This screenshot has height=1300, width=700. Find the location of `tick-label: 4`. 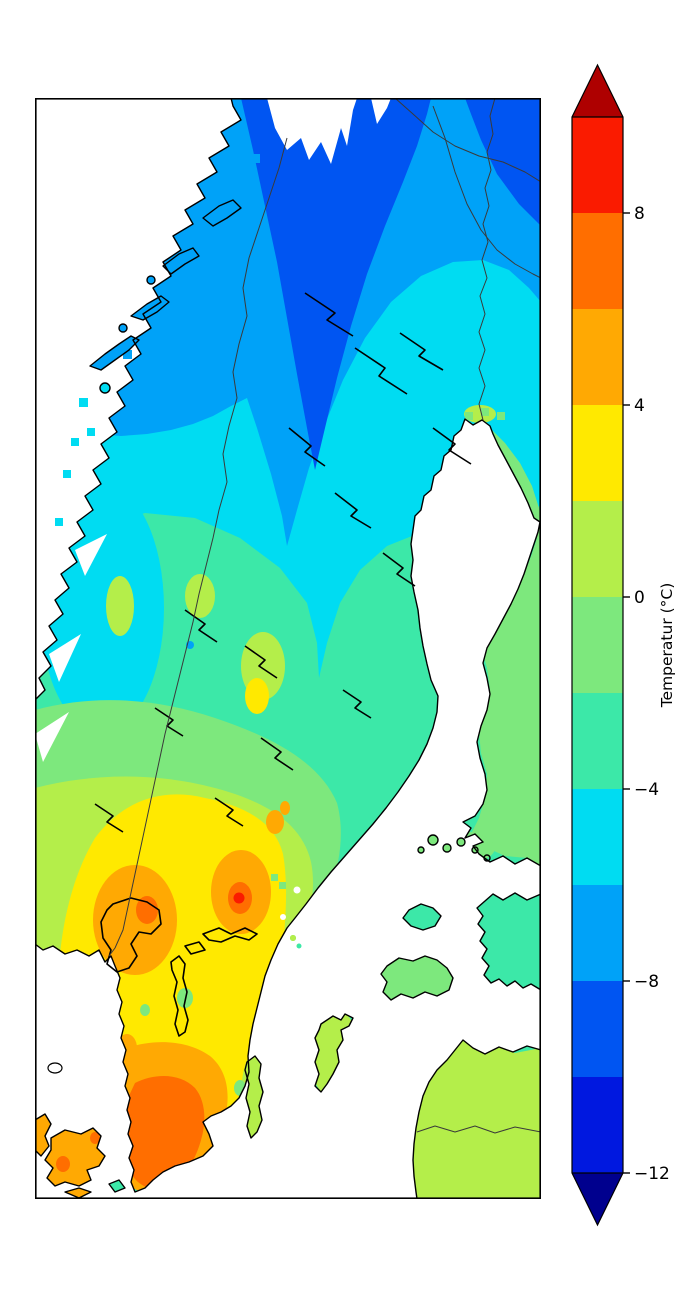

tick-label: 4 is located at coordinates (639, 406).